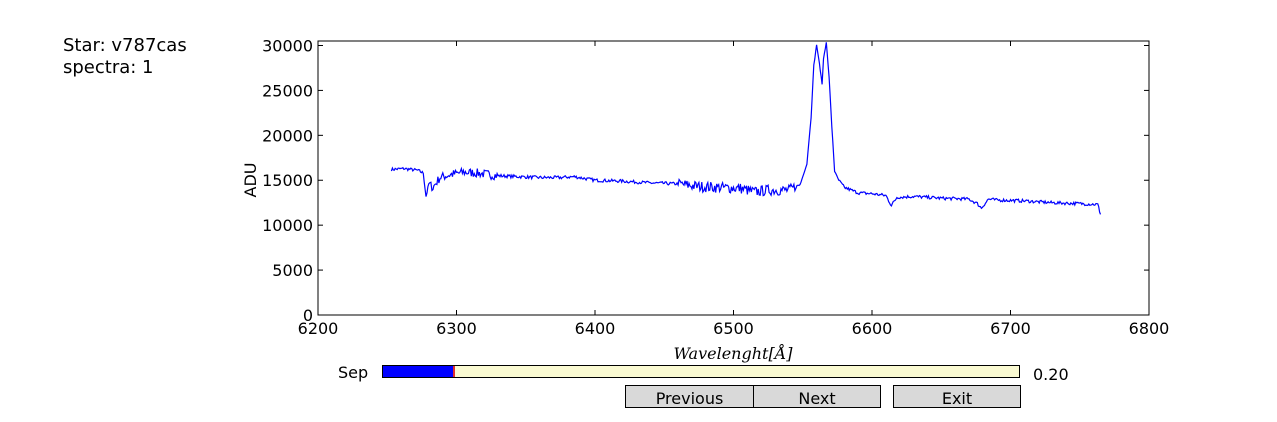  Describe the element at coordinates (733, 328) in the screenshot. I see `x-tick-label: 6500` at that location.